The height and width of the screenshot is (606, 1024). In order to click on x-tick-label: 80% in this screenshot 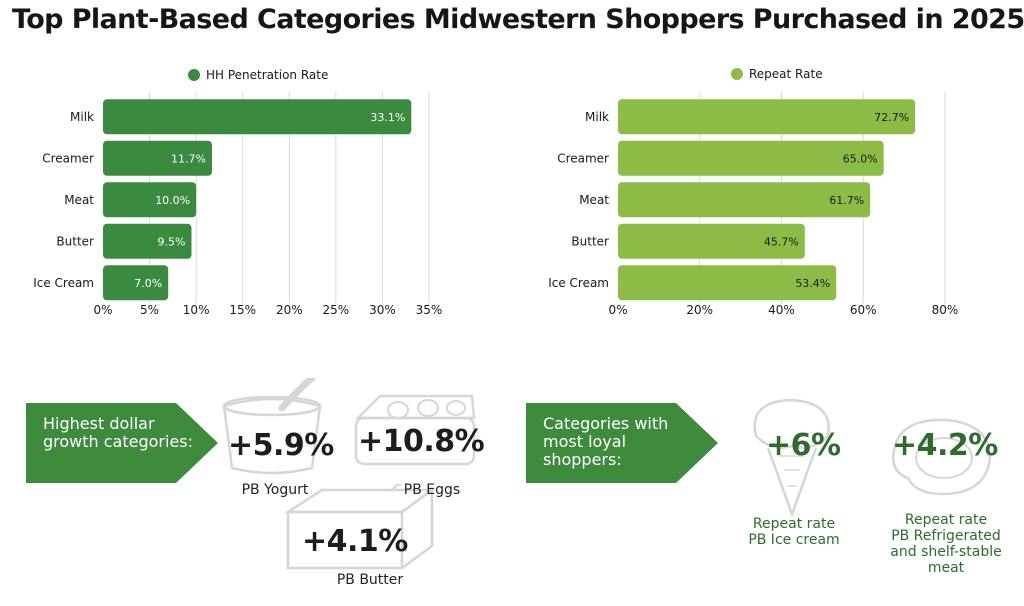, I will do `click(945, 310)`.